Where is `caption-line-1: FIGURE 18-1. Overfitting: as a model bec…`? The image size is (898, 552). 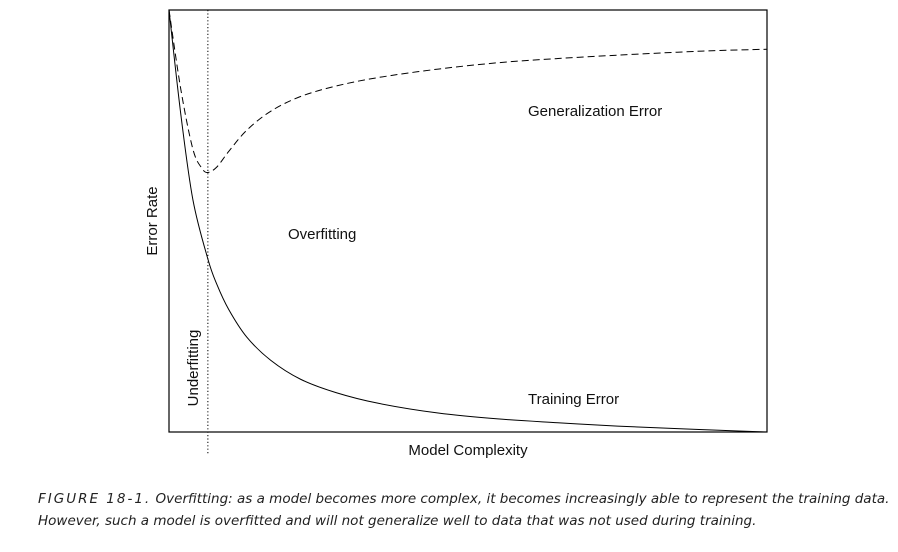
caption-line-1: FIGURE 18-1. Overfitting: as a model bec… is located at coordinates (464, 499).